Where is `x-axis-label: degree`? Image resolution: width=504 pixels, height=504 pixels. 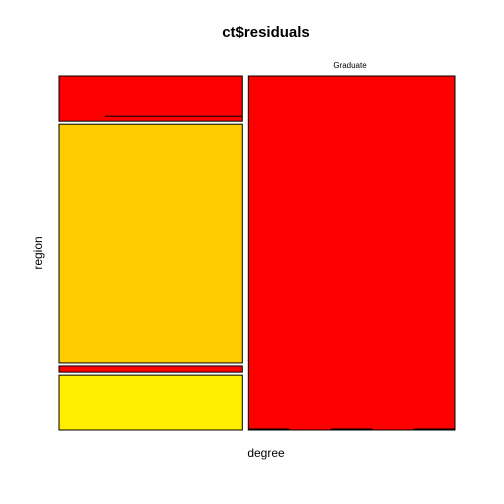 x-axis-label: degree is located at coordinates (266, 453).